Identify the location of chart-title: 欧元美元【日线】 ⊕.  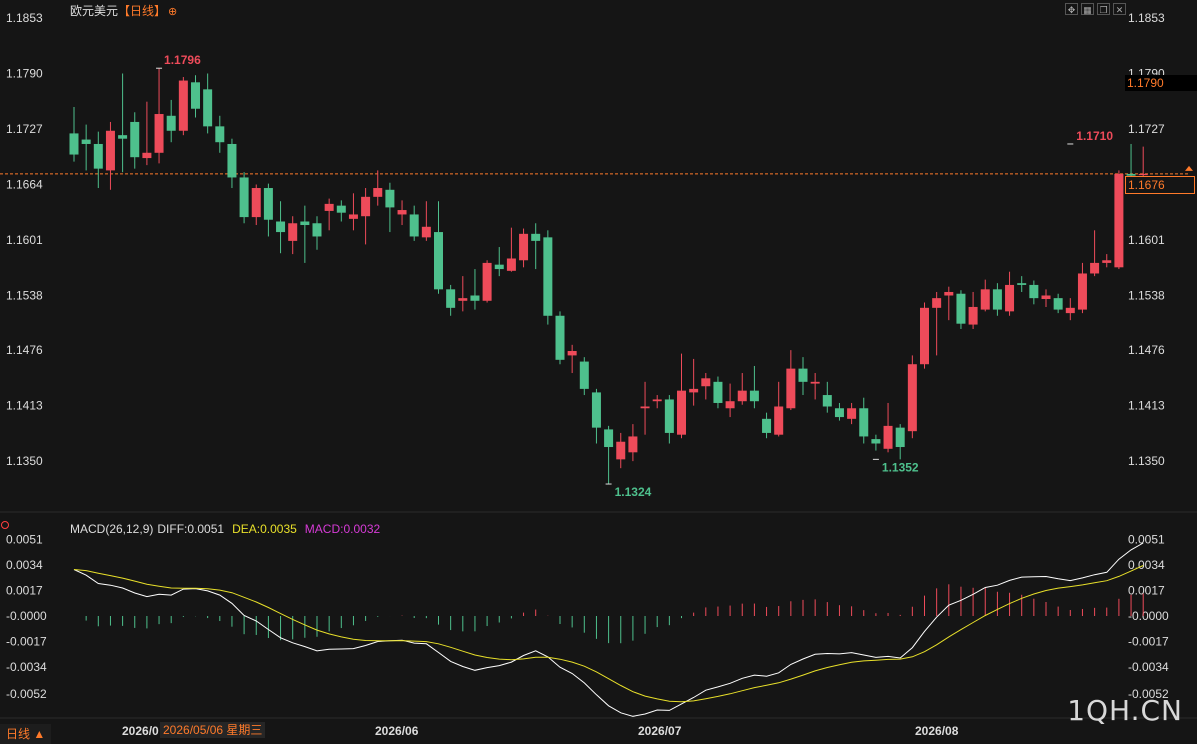
(123, 10).